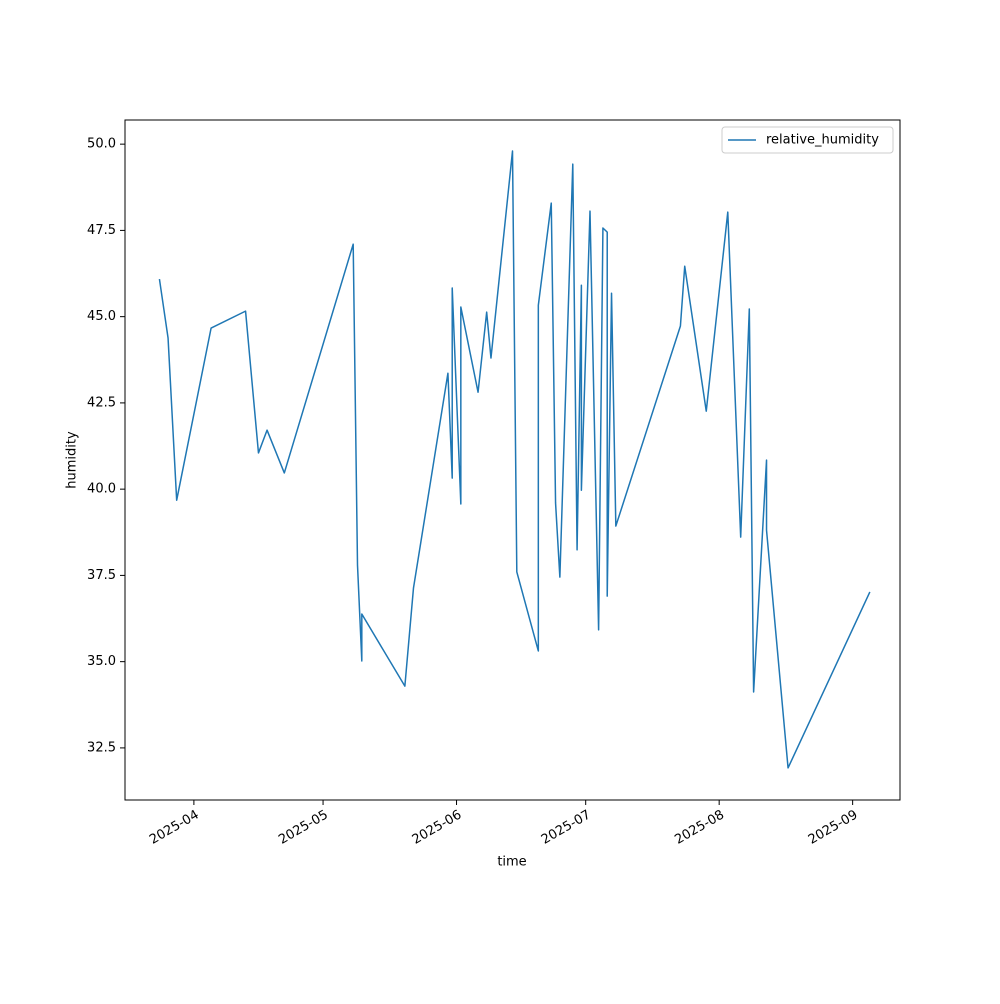 Image resolution: width=1000 pixels, height=1004 pixels. What do you see at coordinates (101, 402) in the screenshot?
I see `y-tick-label: 42.5` at bounding box center [101, 402].